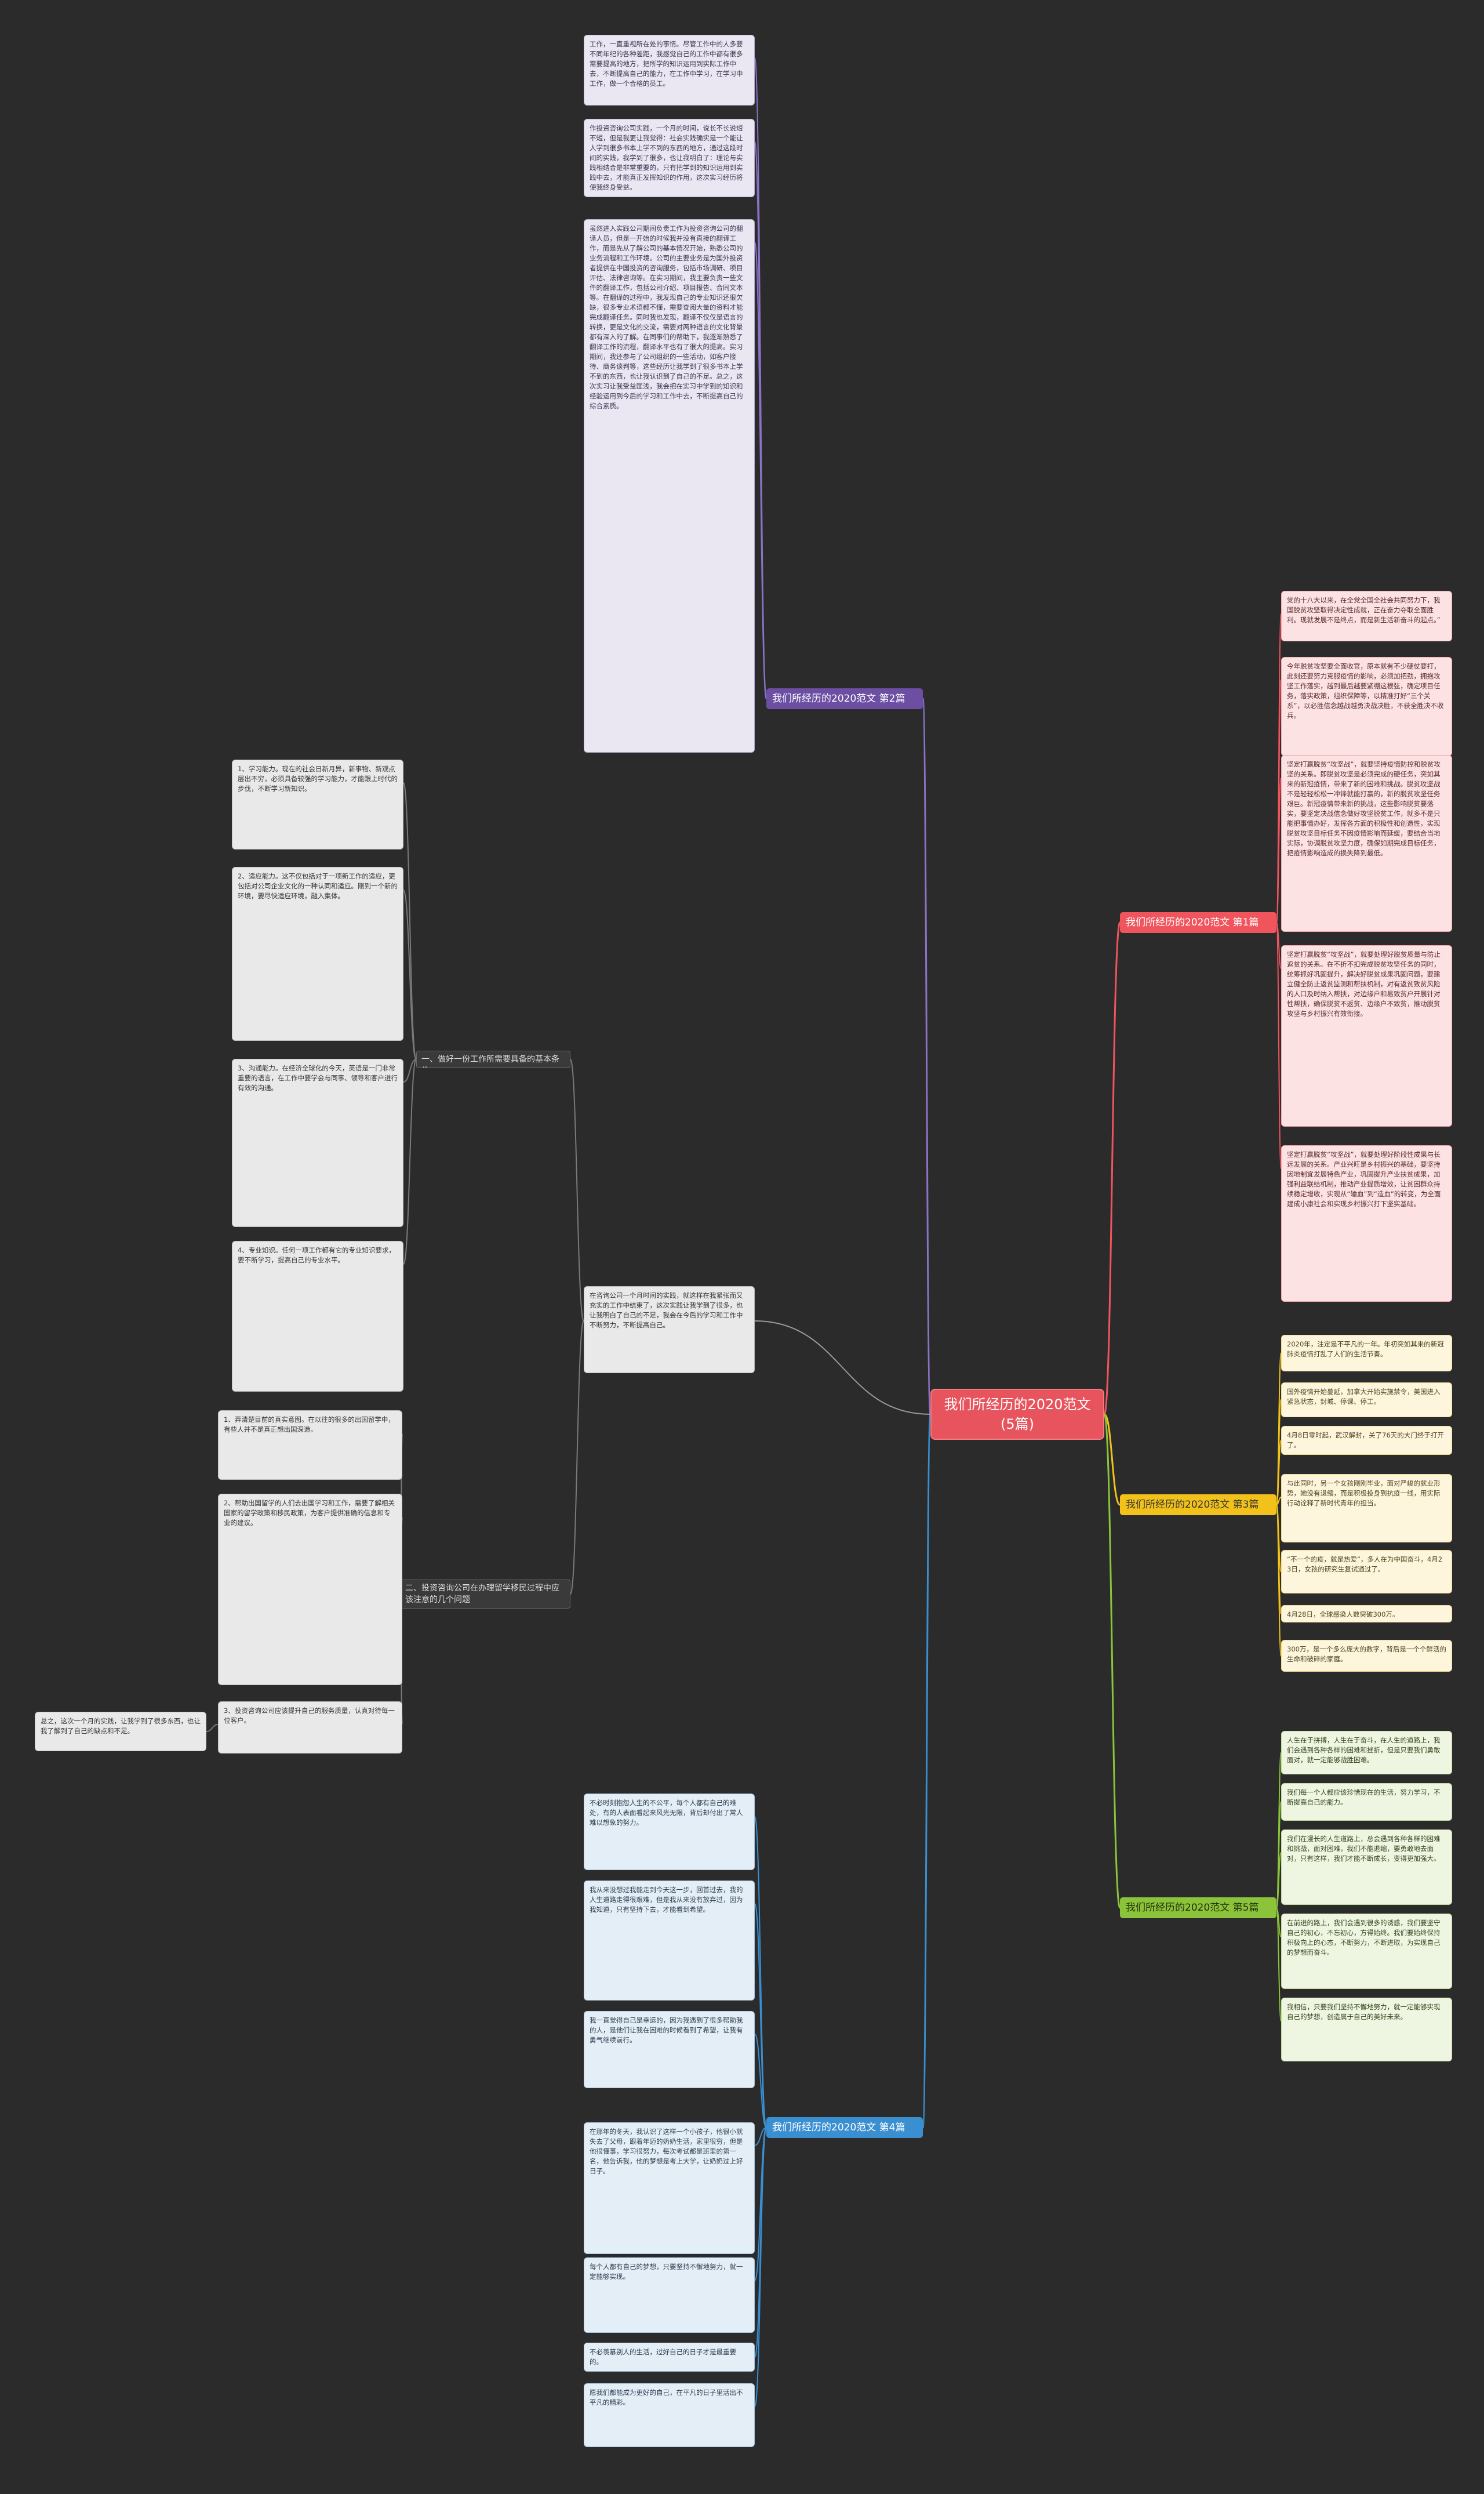 The width and height of the screenshot is (1484, 2494). What do you see at coordinates (493, 1059) in the screenshot?
I see `left-sub-1: 一、做好一份工作所需要具备的基本条件` at bounding box center [493, 1059].